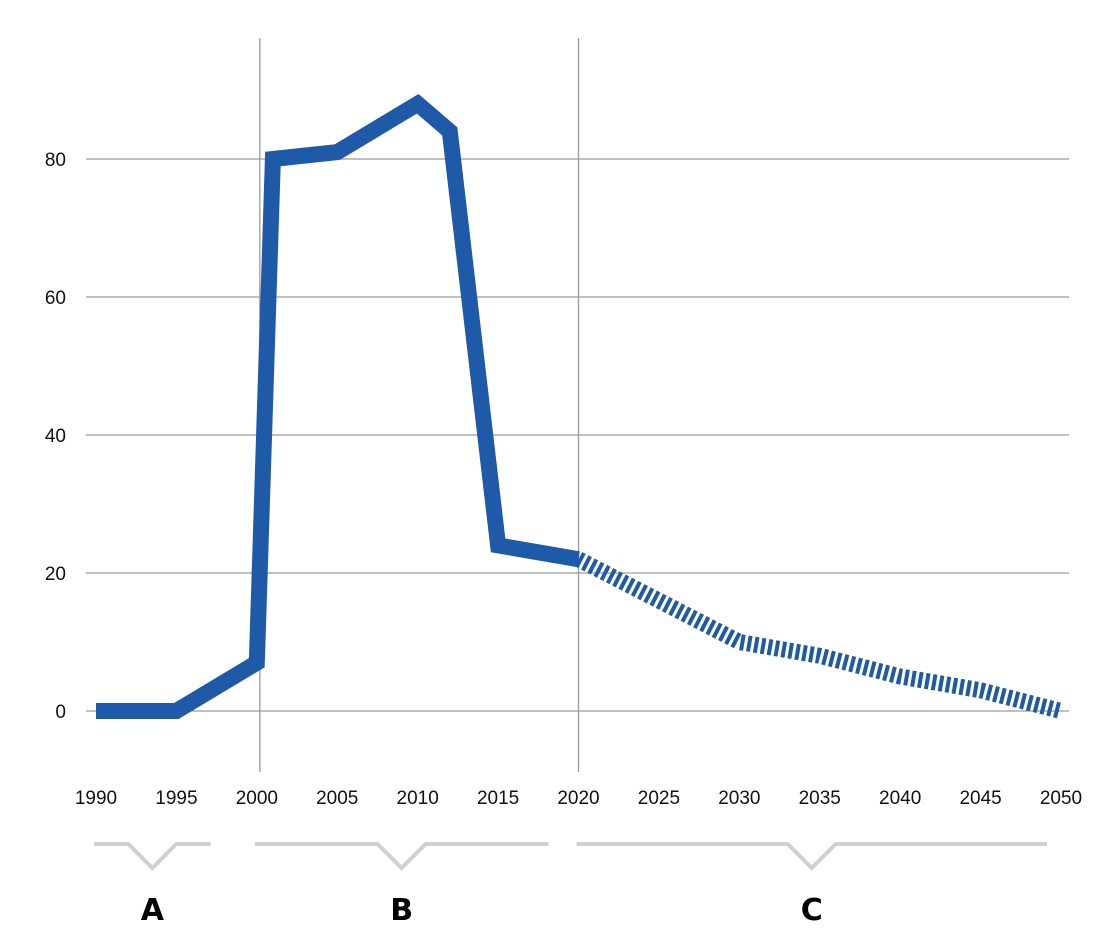 The width and height of the screenshot is (1098, 944). I want to click on y-tick-label: 40, so click(55, 436).